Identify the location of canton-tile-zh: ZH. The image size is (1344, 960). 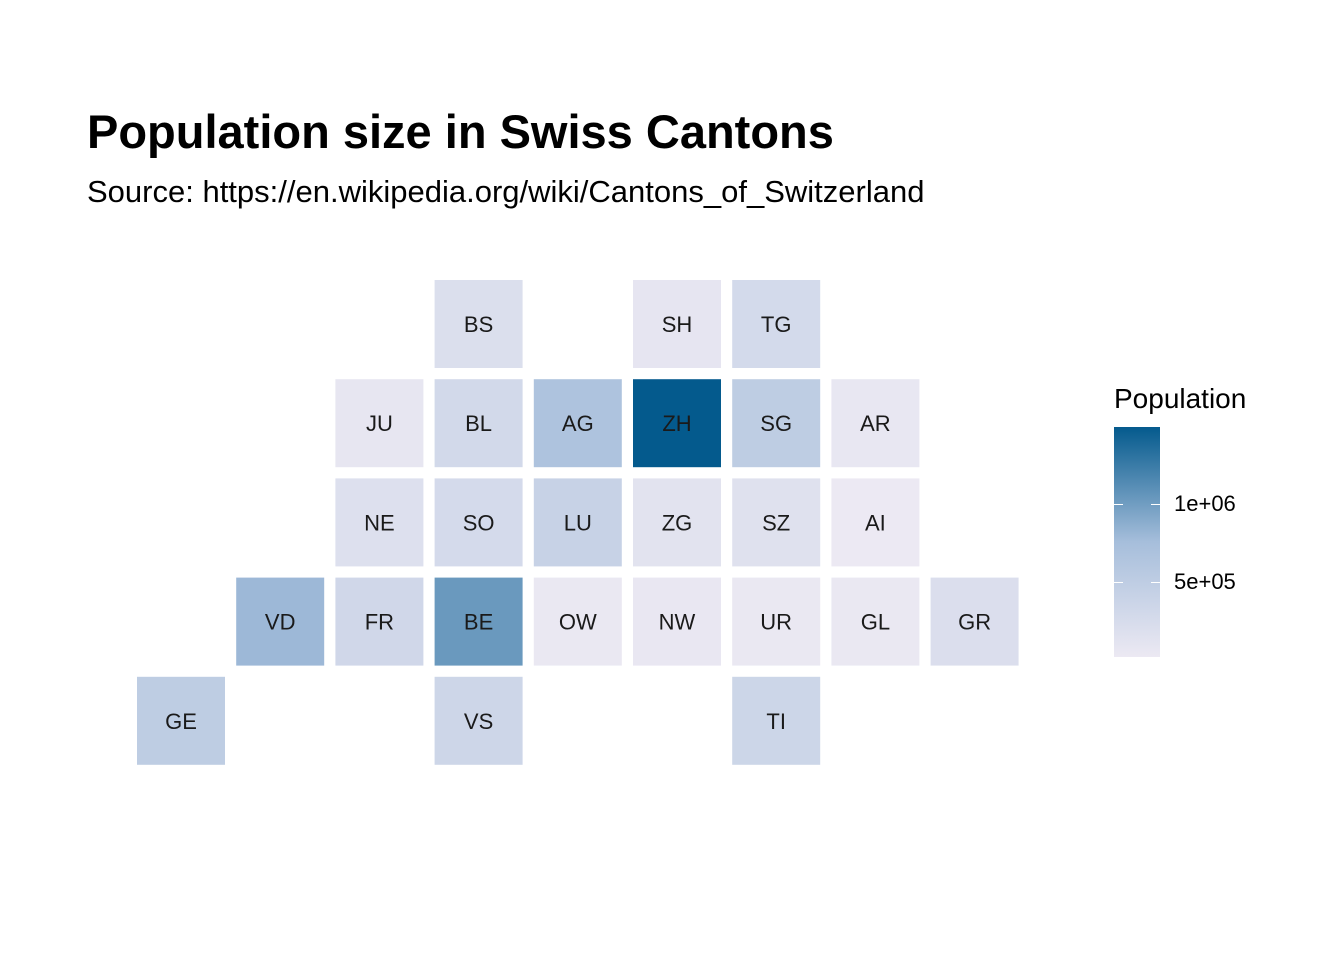
(677, 423).